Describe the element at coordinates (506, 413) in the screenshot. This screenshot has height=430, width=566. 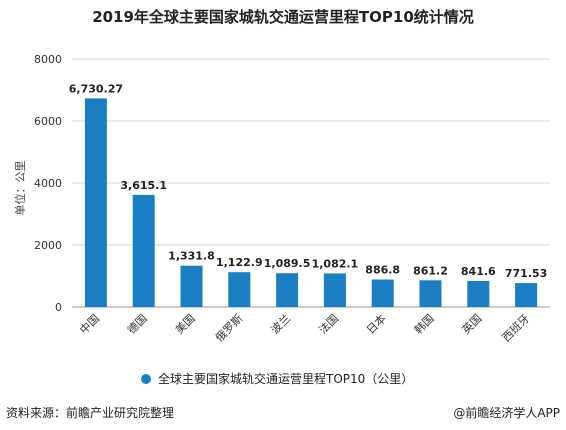
I see `brand-note: @前瞻经济学人APP` at that location.